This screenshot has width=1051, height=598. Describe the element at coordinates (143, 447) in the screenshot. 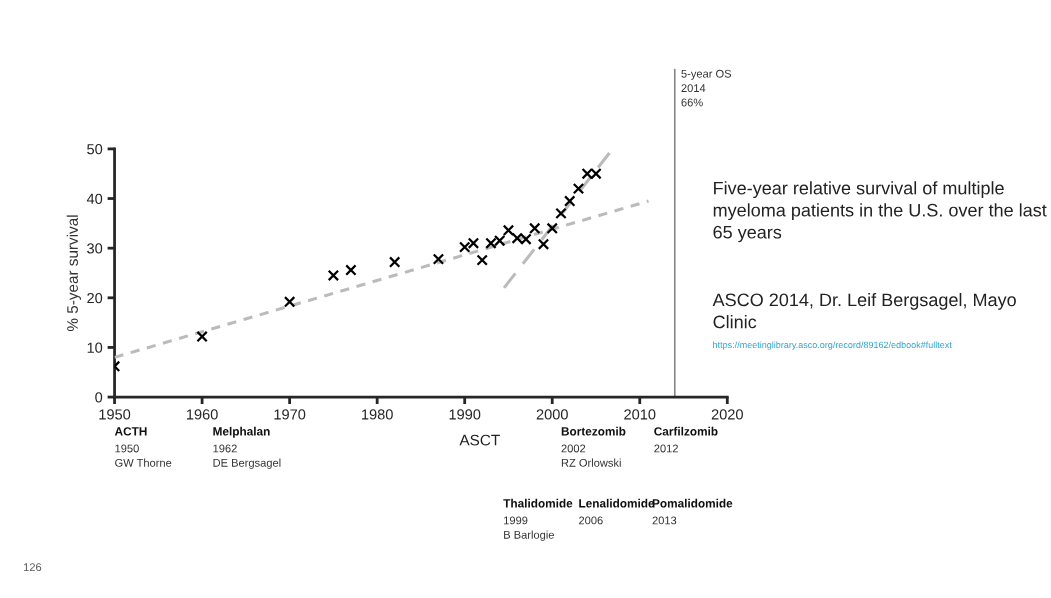

I see `text: ACTH 1950 GW Thorne` at that location.